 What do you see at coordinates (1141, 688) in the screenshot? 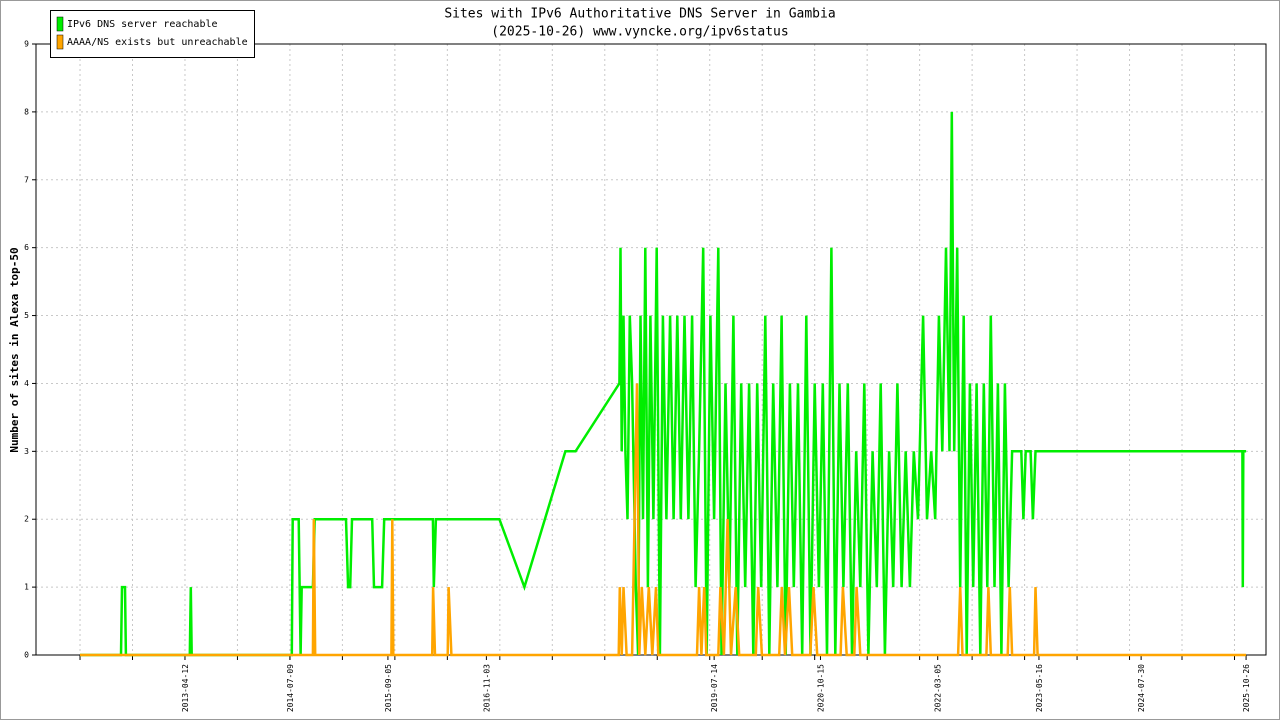
I see `x-tick-label: 2024-07-30` at bounding box center [1141, 688].